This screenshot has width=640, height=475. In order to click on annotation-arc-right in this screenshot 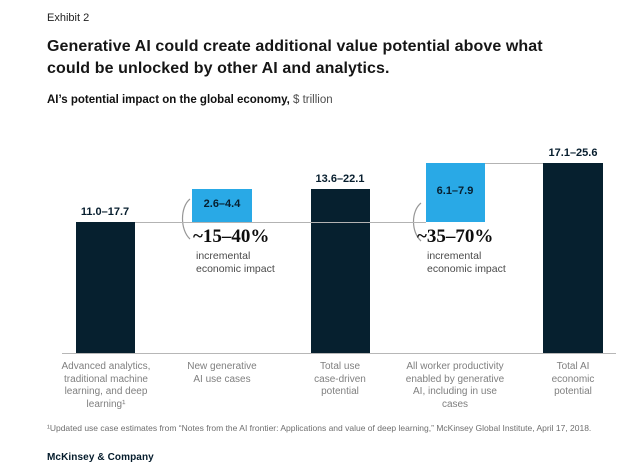, I will do `click(417, 222)`.